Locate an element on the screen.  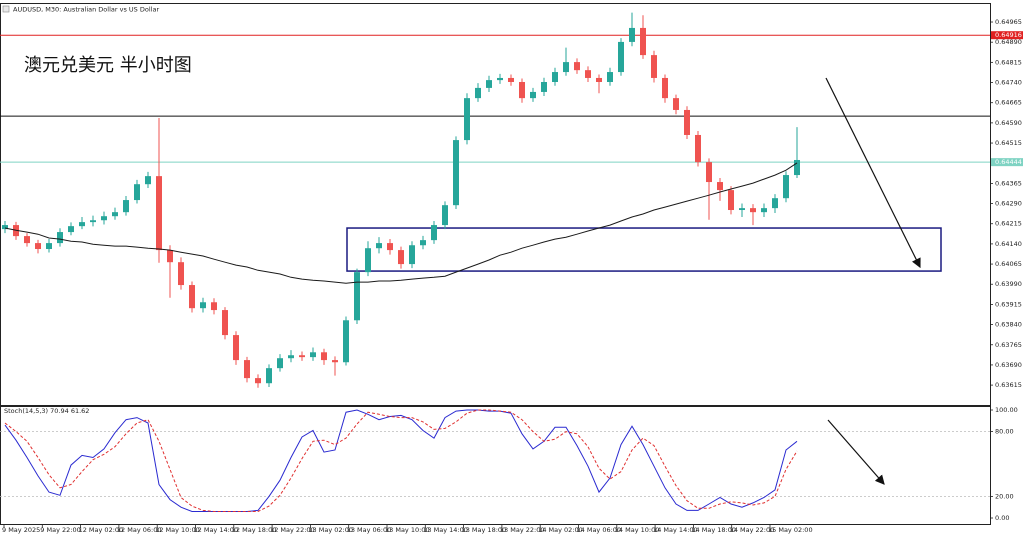
x-tick-label: 12 May 18:00 is located at coordinates (254, 530).